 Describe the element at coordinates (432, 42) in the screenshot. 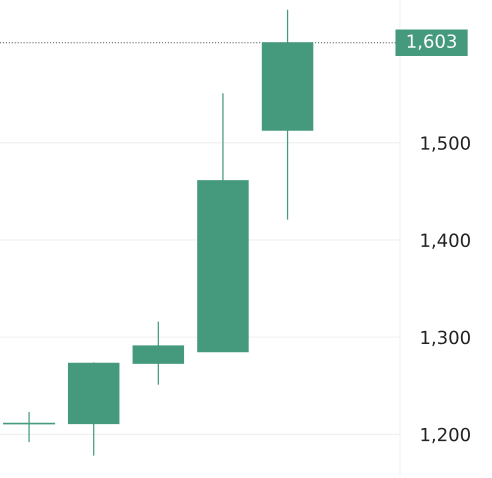

I see `ref-line-label: 1,603` at that location.